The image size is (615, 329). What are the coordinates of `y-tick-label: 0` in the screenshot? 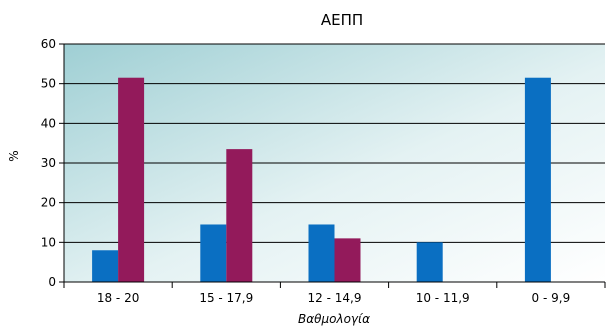 It's located at (52, 282).